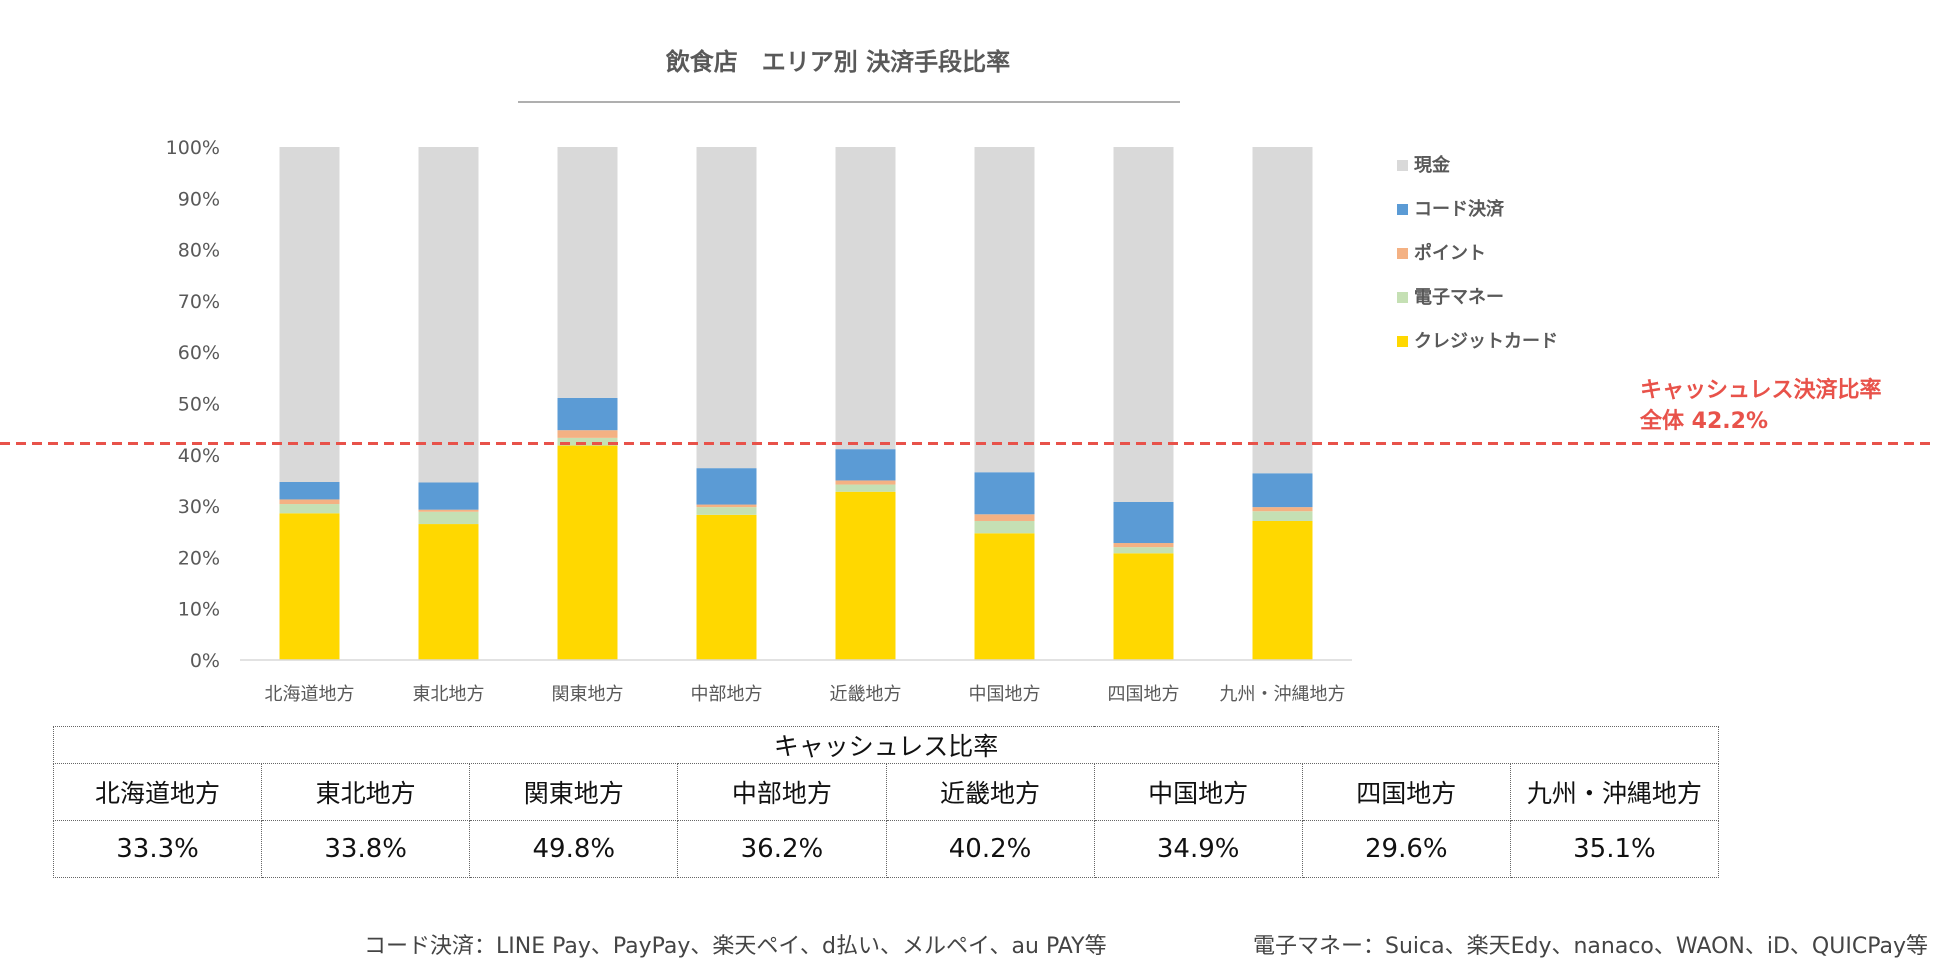 The height and width of the screenshot is (964, 1950). I want to click on legend-label: 現金, so click(1432, 165).